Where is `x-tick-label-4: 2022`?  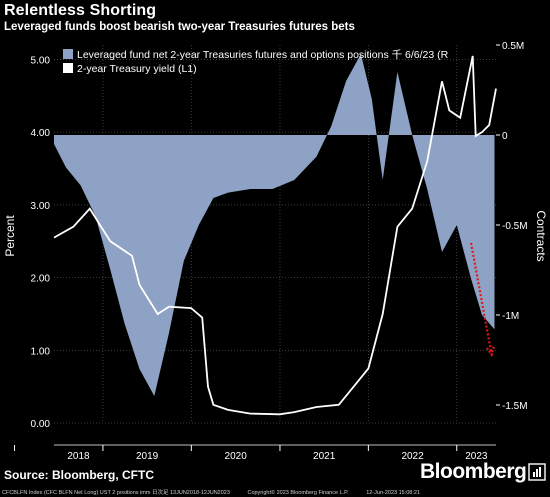
x-tick-label-4: 2022 is located at coordinates (412, 456).